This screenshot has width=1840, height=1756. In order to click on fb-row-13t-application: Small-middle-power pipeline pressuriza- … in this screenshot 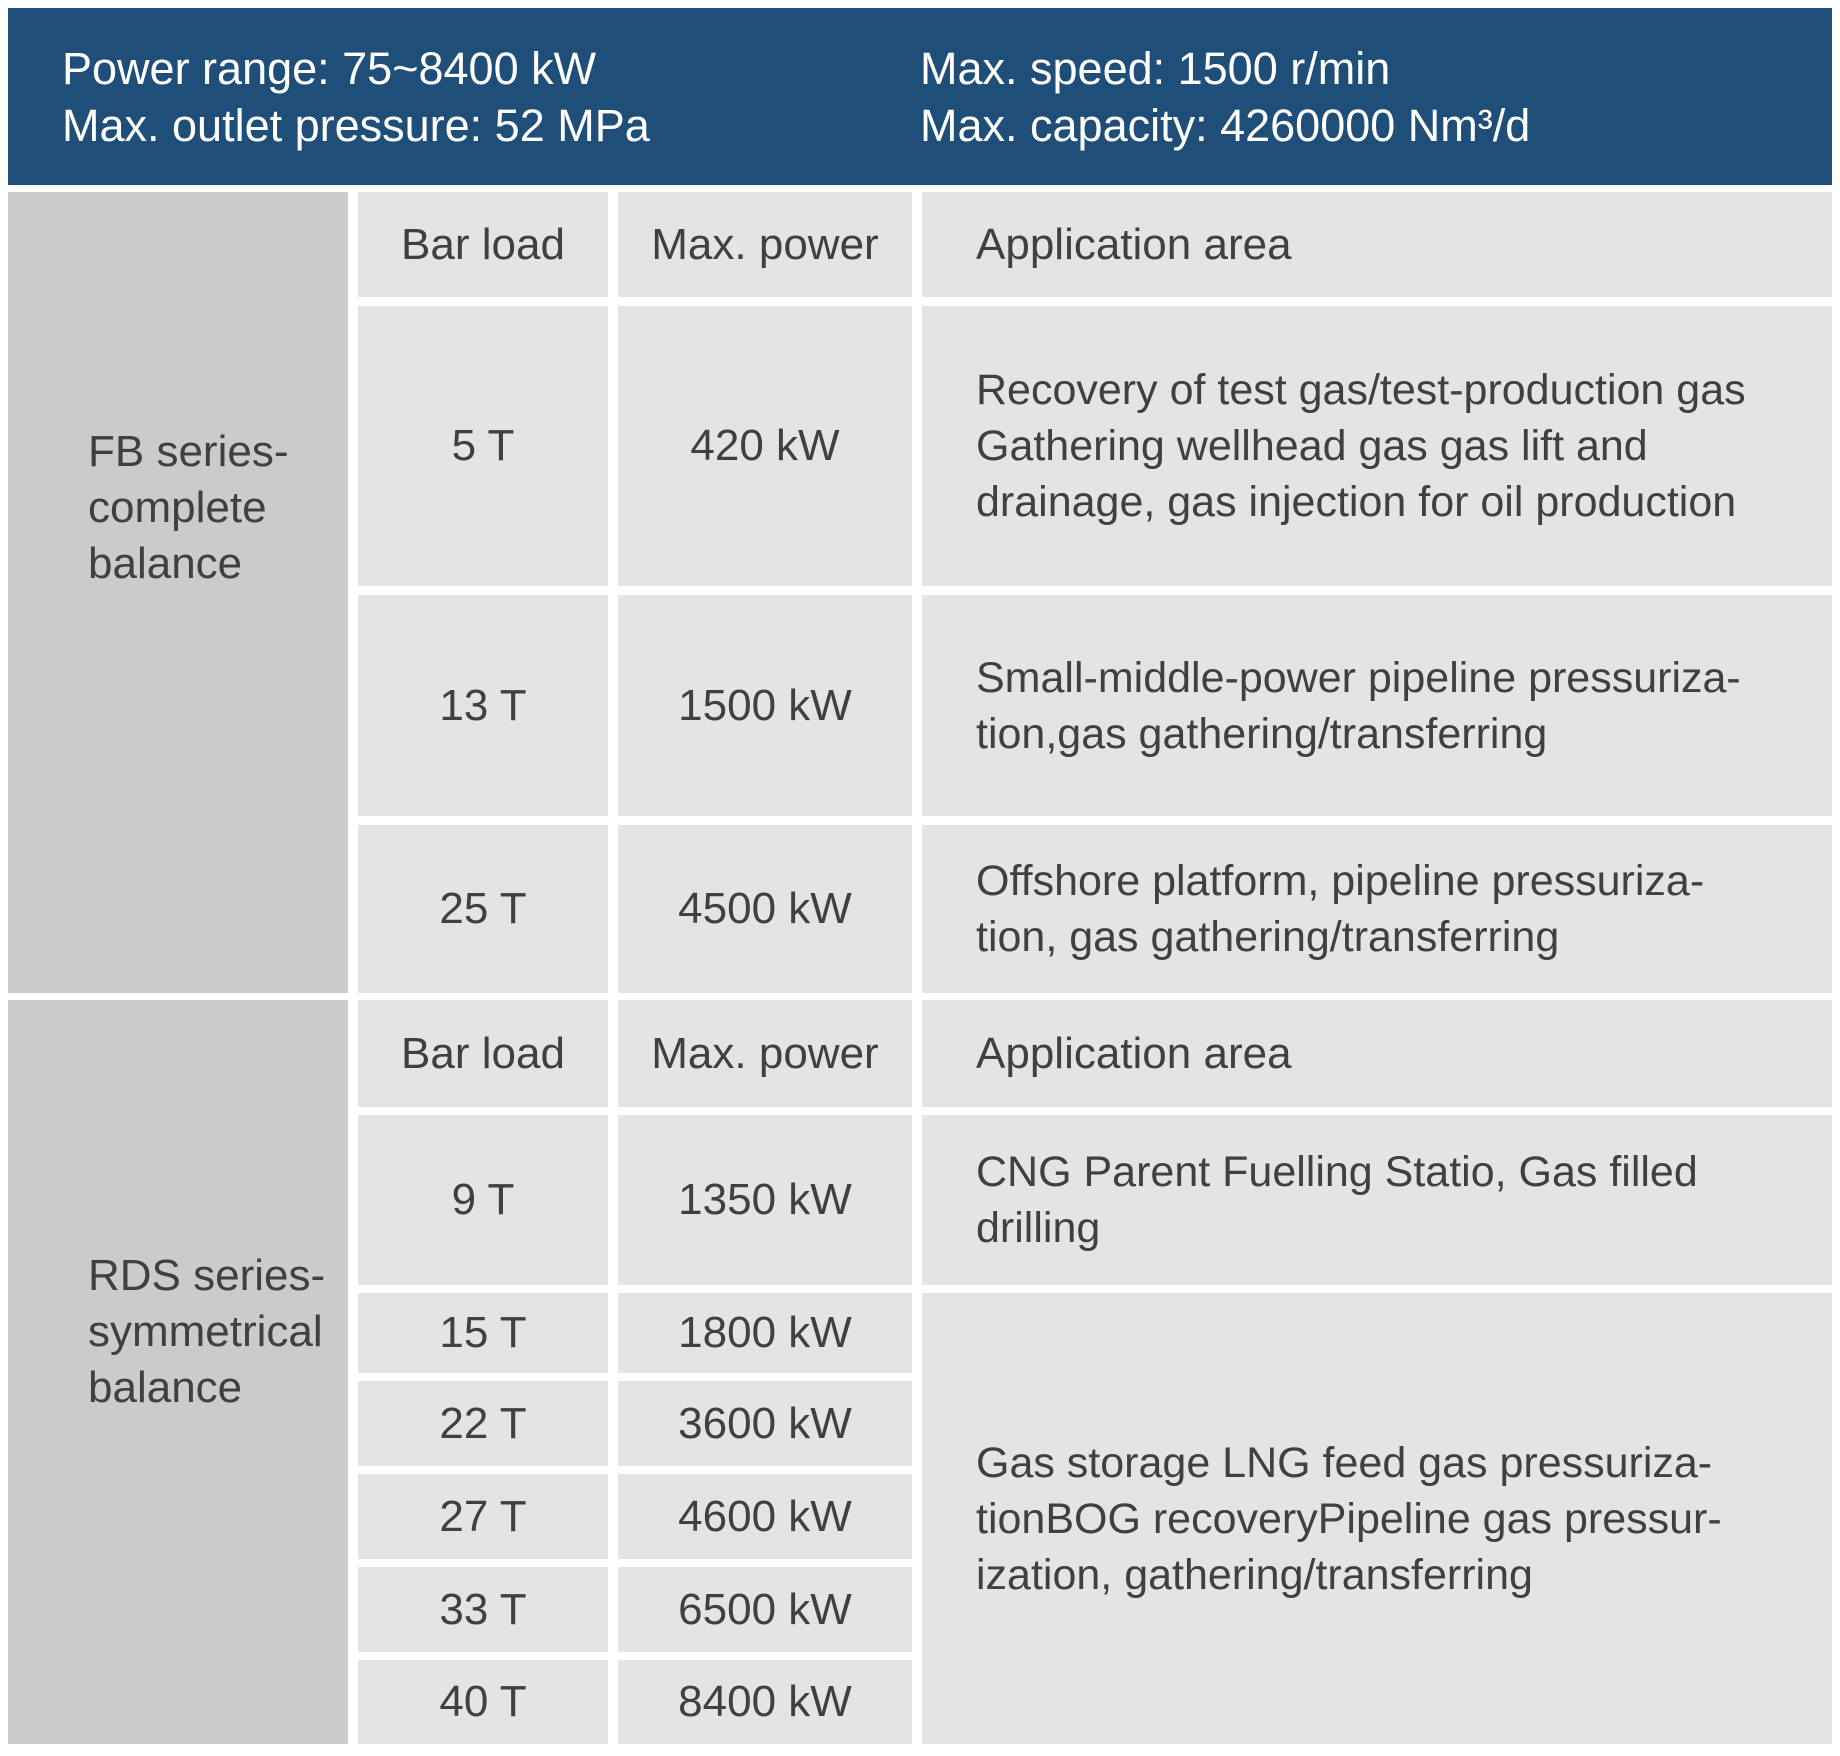, I will do `click(1377, 705)`.